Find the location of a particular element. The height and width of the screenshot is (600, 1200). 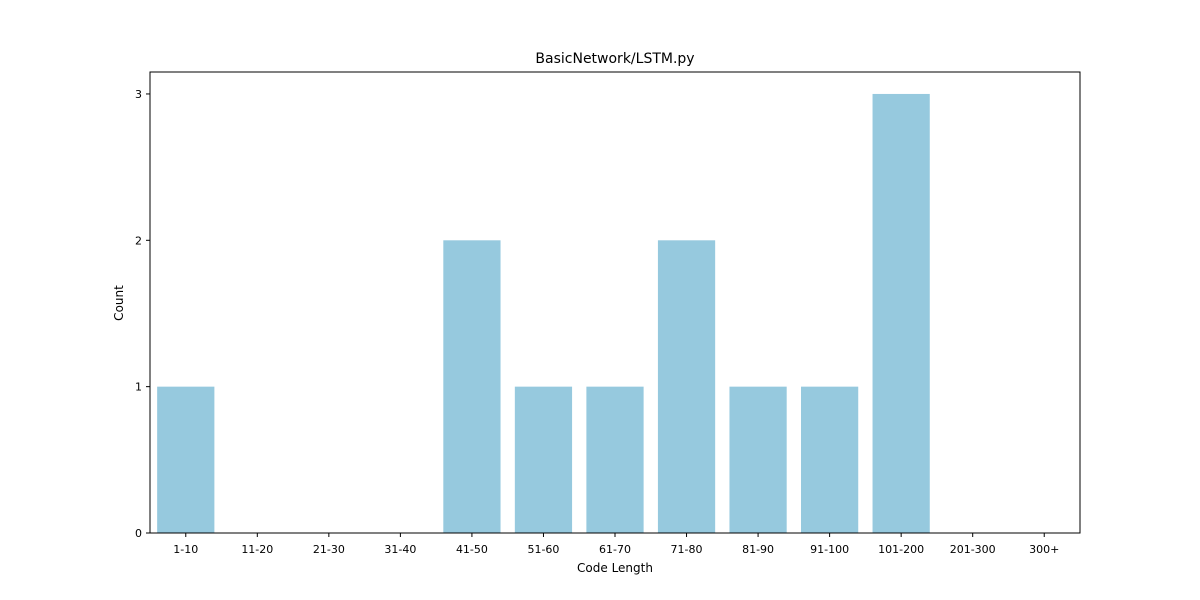

x-tick-label: 91-100 is located at coordinates (829, 549).